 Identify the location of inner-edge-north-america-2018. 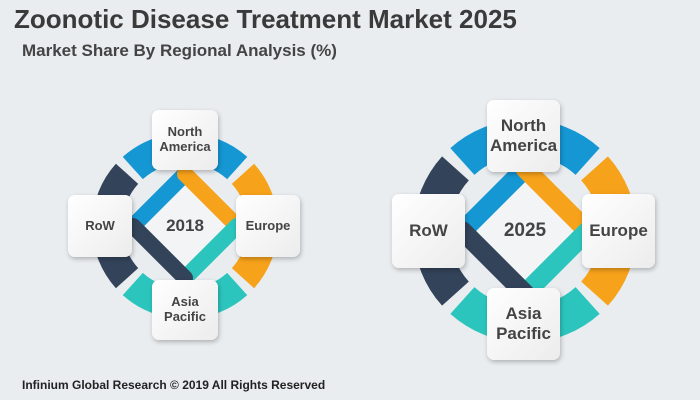
(159, 200).